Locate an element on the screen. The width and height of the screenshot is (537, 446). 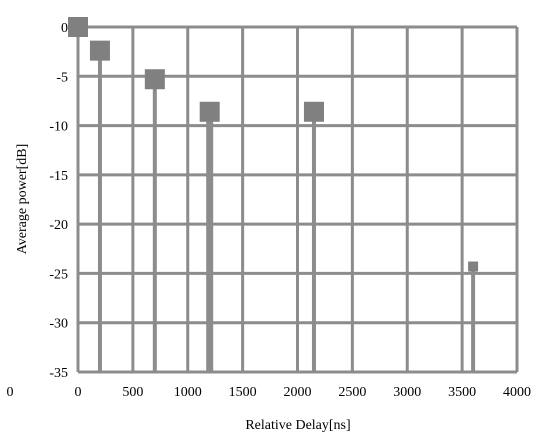
x-tick-labels: 0 500 1000 1500 2000 2500 3000 3500 4000 is located at coordinates (303, 392).